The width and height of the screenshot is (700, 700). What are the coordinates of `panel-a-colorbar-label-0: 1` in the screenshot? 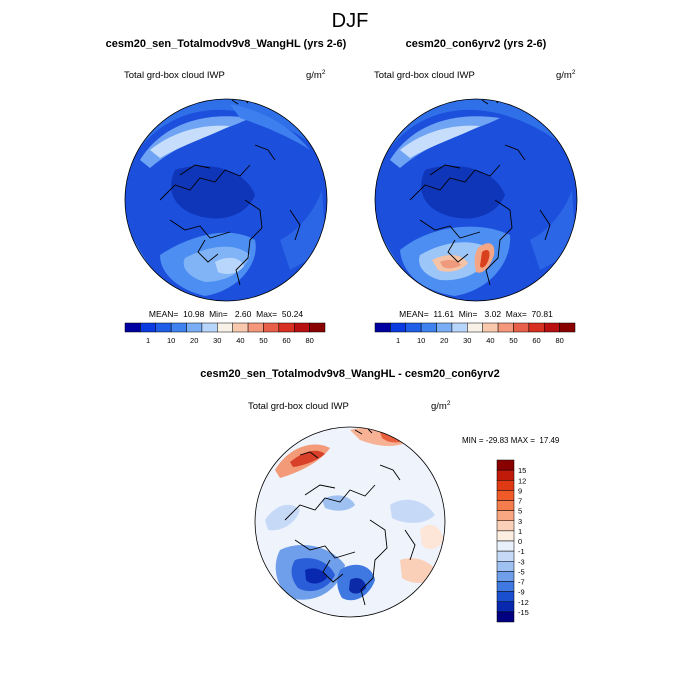 It's located at (148, 340).